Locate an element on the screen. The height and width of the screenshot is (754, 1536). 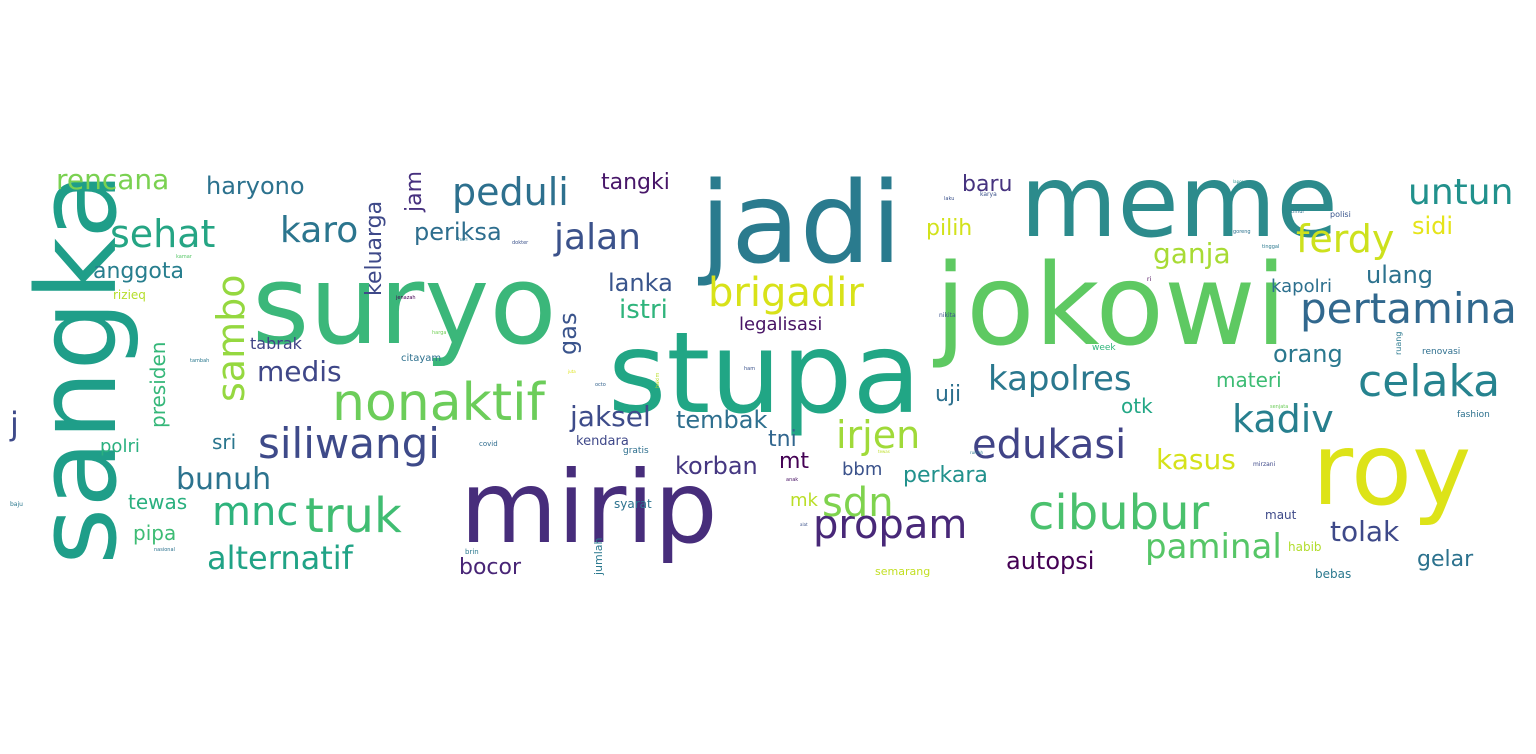
word-46: korban is located at coordinates (716, 466).